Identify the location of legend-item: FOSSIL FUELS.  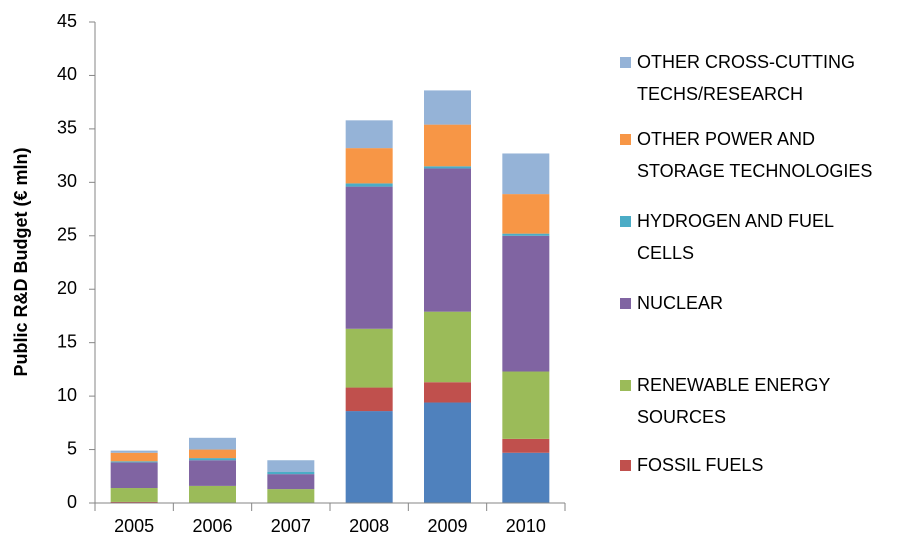
(691, 465).